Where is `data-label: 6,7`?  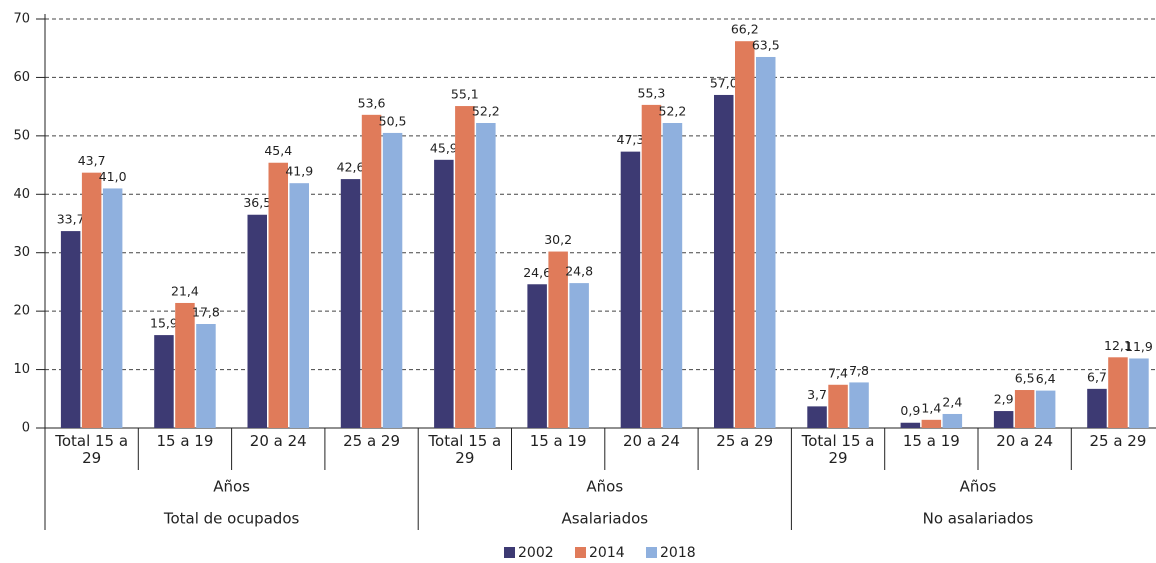
data-label: 6,7 is located at coordinates (1097, 376).